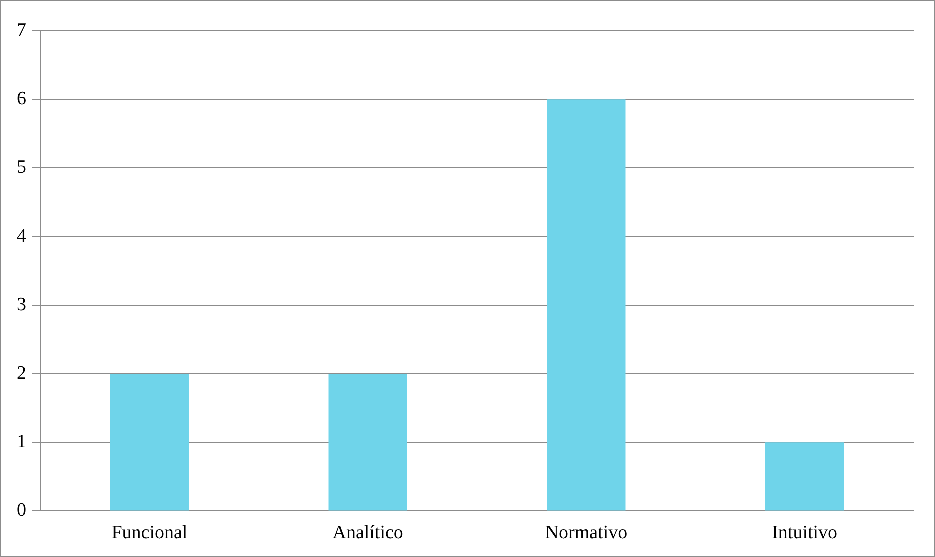  I want to click on y-tick-label: 3, so click(21, 305).